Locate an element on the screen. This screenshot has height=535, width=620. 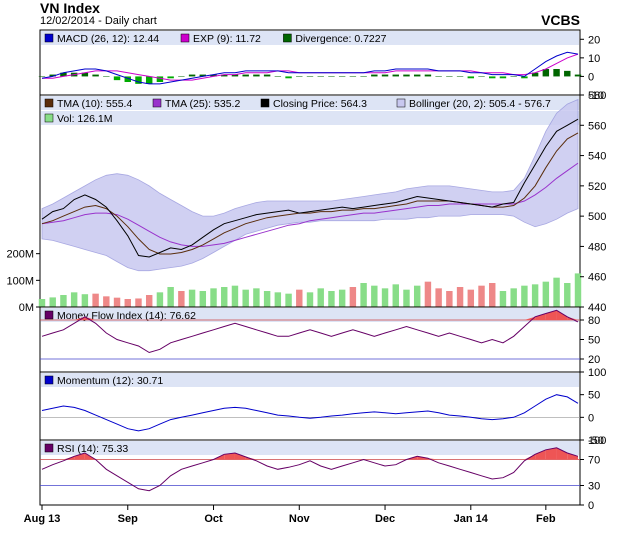
rsi-legend-swatch is located at coordinates (49, 448).